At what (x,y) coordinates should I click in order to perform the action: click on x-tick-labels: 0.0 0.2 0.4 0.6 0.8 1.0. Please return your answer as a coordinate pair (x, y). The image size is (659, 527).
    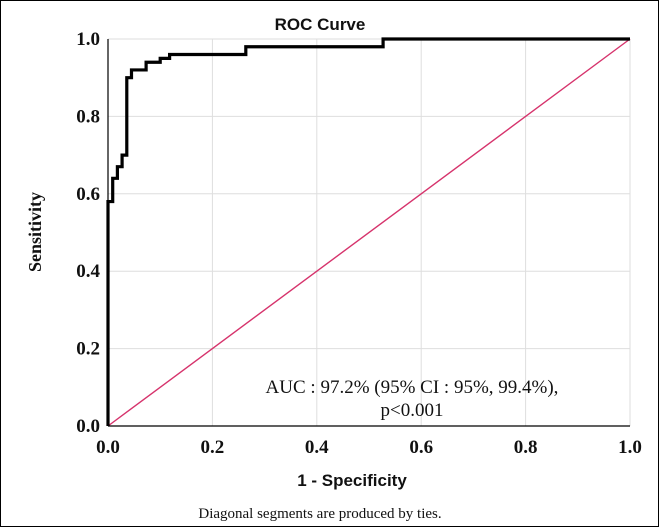
    Looking at the image, I should click on (369, 447).